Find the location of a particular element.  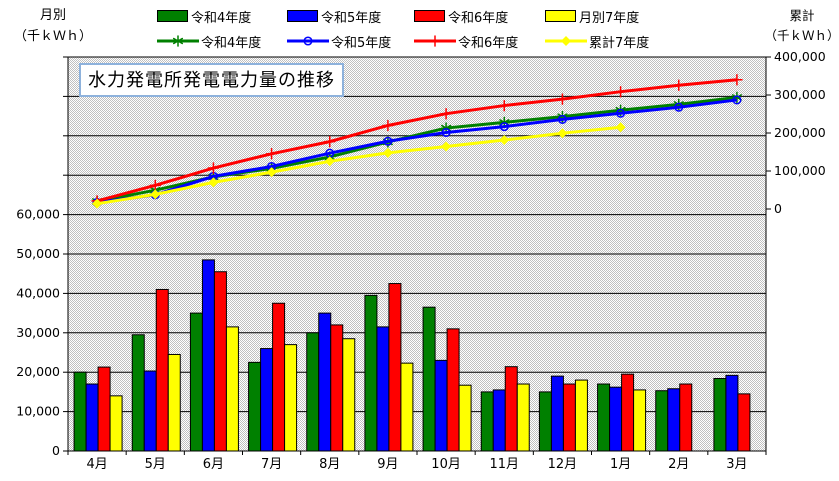

bar-令和6年度-3月 is located at coordinates (744, 422).